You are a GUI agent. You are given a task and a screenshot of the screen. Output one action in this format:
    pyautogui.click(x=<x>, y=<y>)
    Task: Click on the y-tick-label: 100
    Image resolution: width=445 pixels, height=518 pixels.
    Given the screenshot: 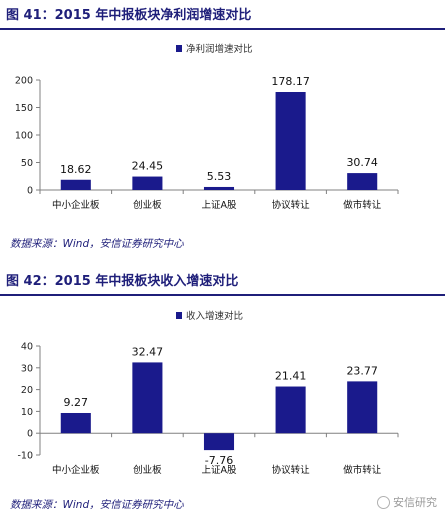 What is the action you would take?
    pyautogui.click(x=24, y=136)
    